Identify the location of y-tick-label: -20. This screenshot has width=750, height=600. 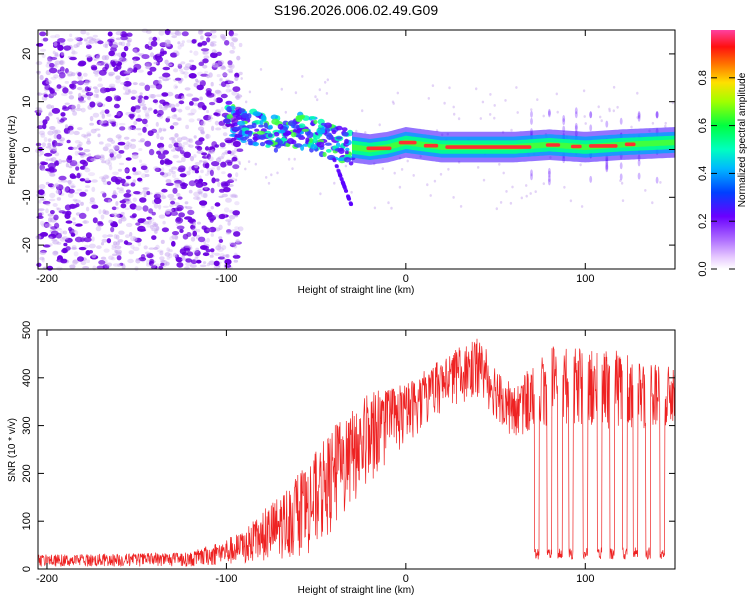
(27, 245).